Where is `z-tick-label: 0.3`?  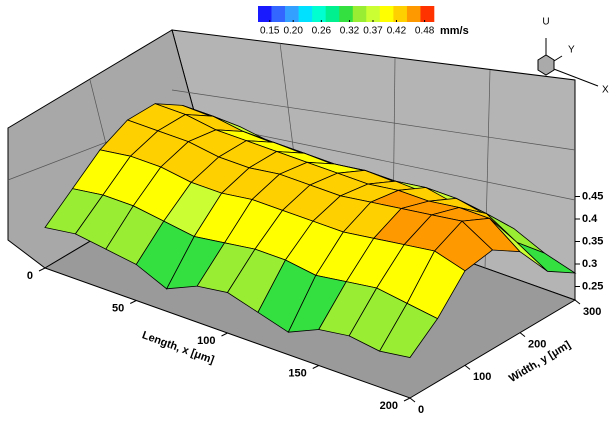 z-tick-label: 0.3 is located at coordinates (589, 264).